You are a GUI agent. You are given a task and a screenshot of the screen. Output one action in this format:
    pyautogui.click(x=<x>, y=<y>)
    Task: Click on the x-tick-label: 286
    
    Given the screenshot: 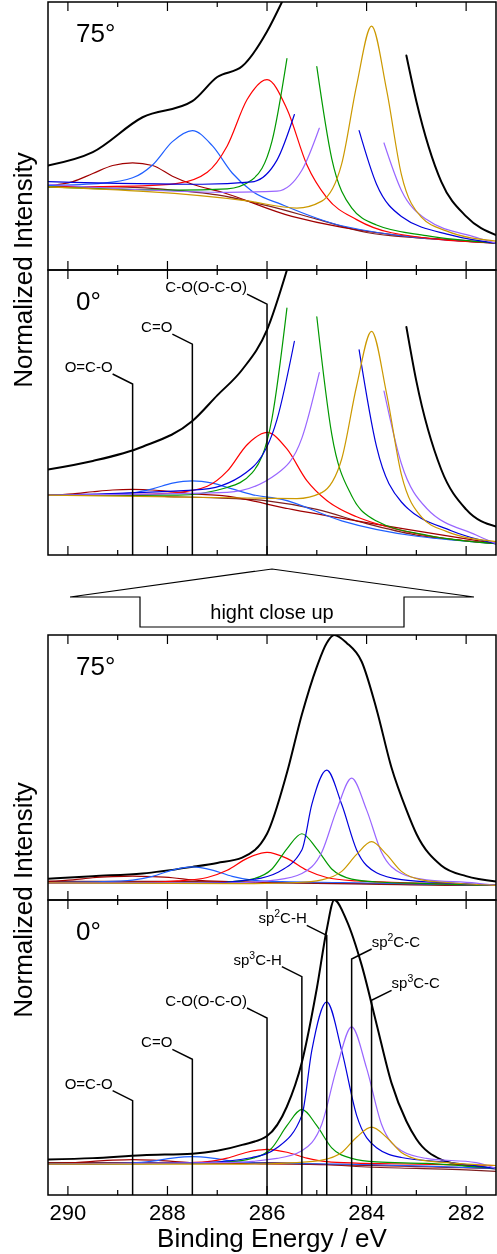 What is the action you would take?
    pyautogui.click(x=267, y=1212)
    